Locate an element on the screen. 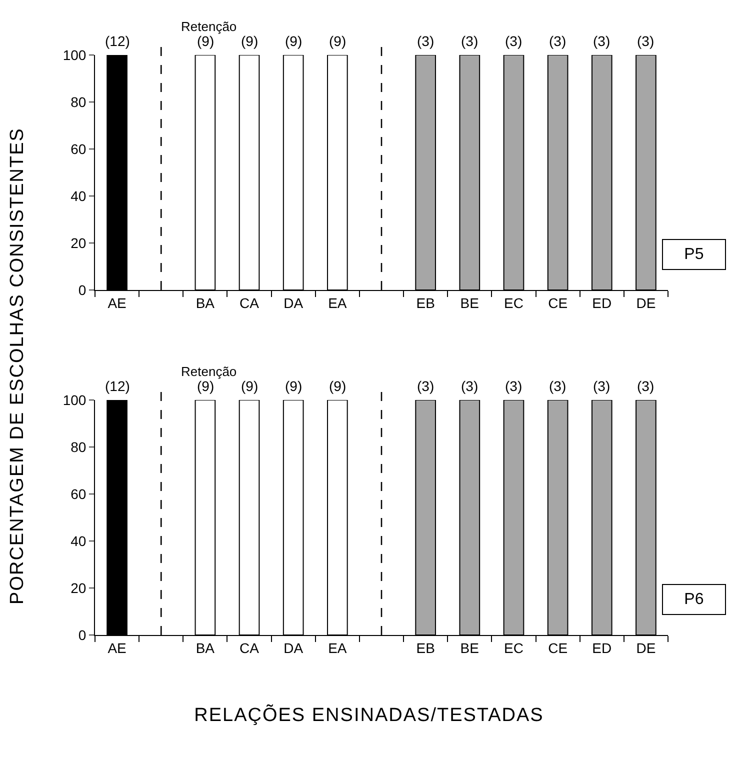  text: P5 is located at coordinates (694, 254).